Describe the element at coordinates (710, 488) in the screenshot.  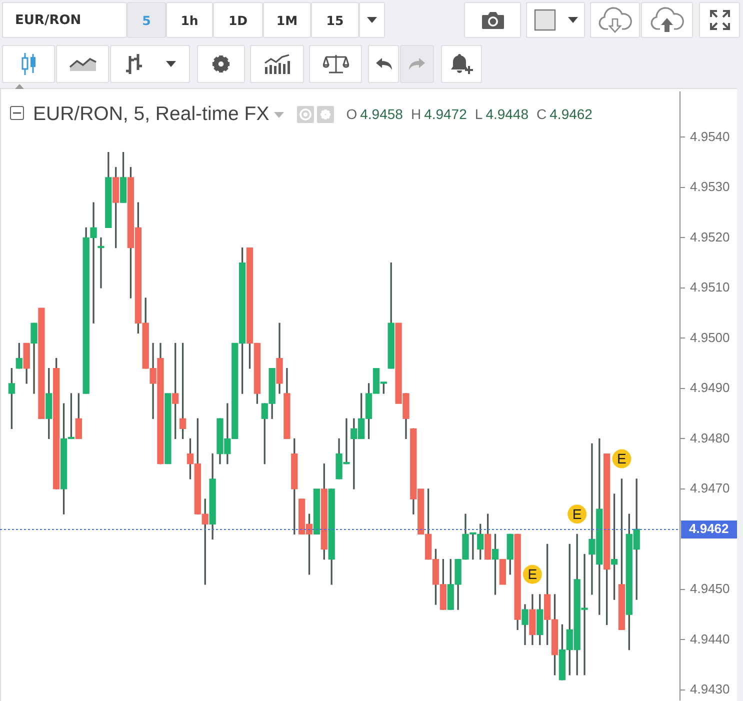
I see `y-tick-label: 4.9470` at that location.